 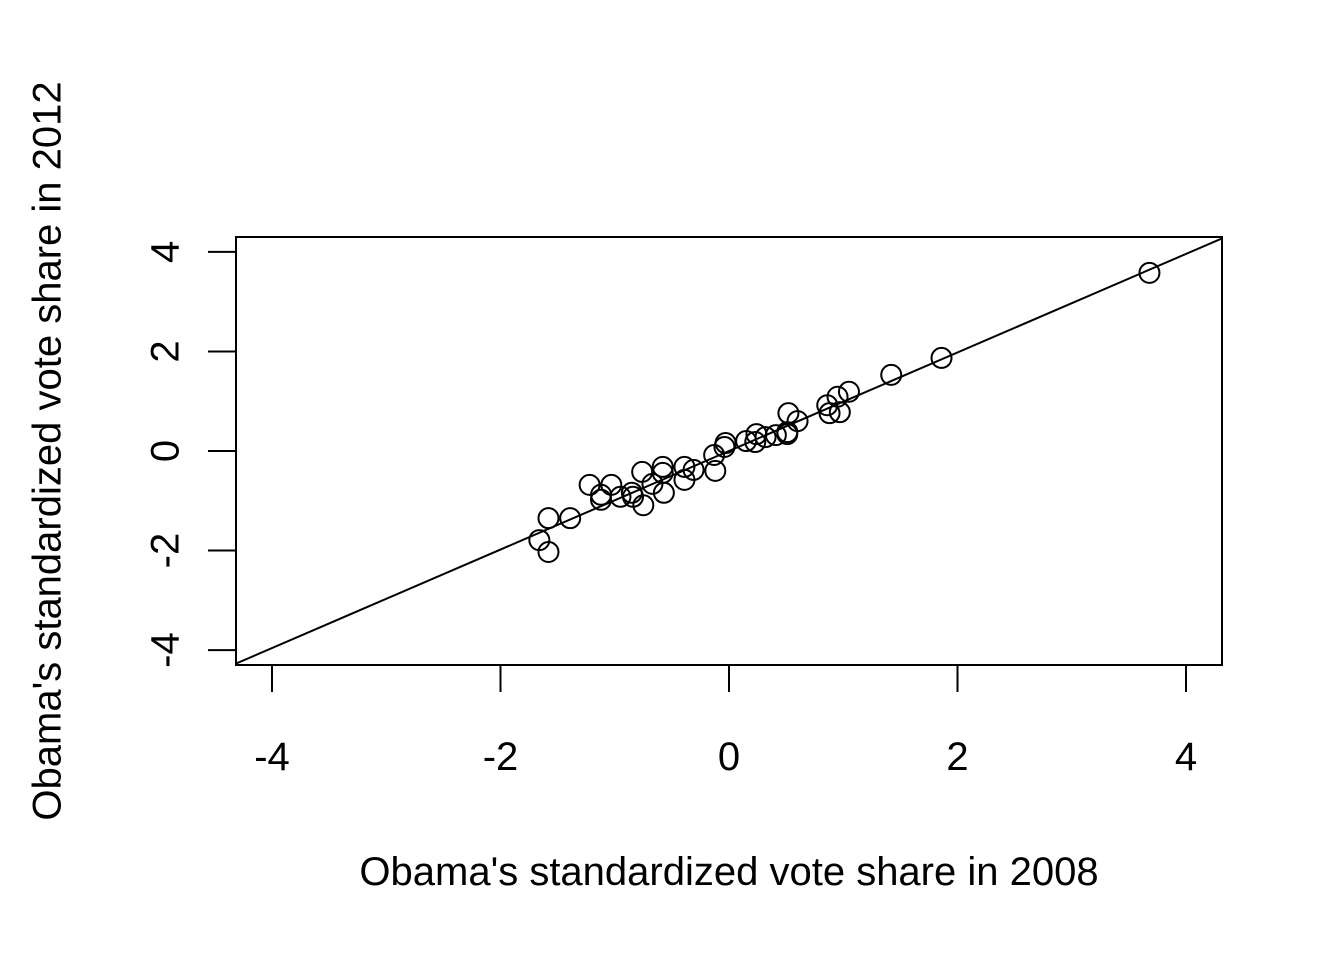 What do you see at coordinates (166, 451) in the screenshot?
I see `y-tick-label: 0` at bounding box center [166, 451].